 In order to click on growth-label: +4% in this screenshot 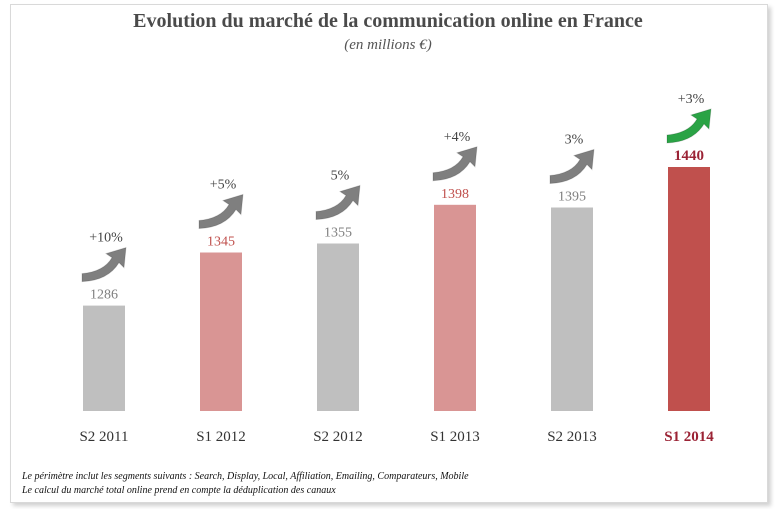, I will do `click(457, 137)`.